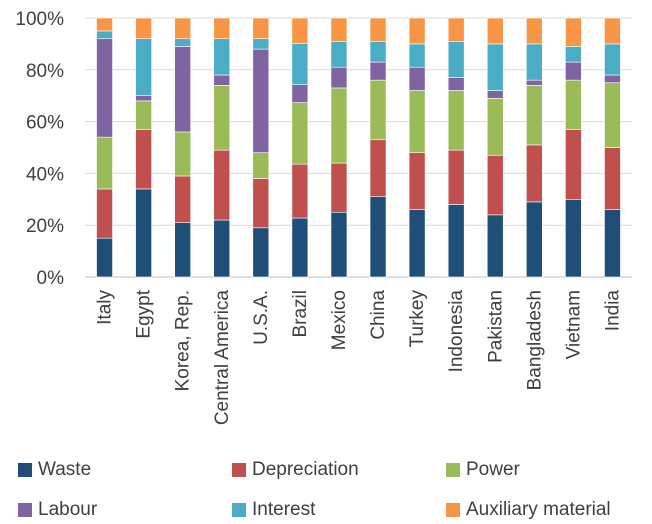 The width and height of the screenshot is (652, 524). I want to click on legend-label: Waste, so click(65, 469).